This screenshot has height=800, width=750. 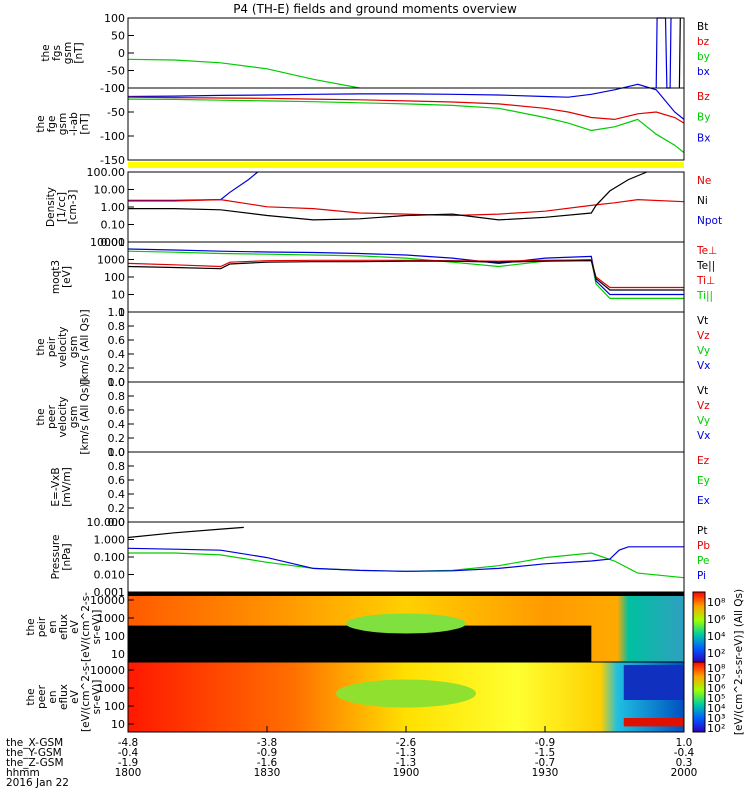 What do you see at coordinates (74, 124) in the screenshot?
I see `y-axis-label: -l-ab` at bounding box center [74, 124].